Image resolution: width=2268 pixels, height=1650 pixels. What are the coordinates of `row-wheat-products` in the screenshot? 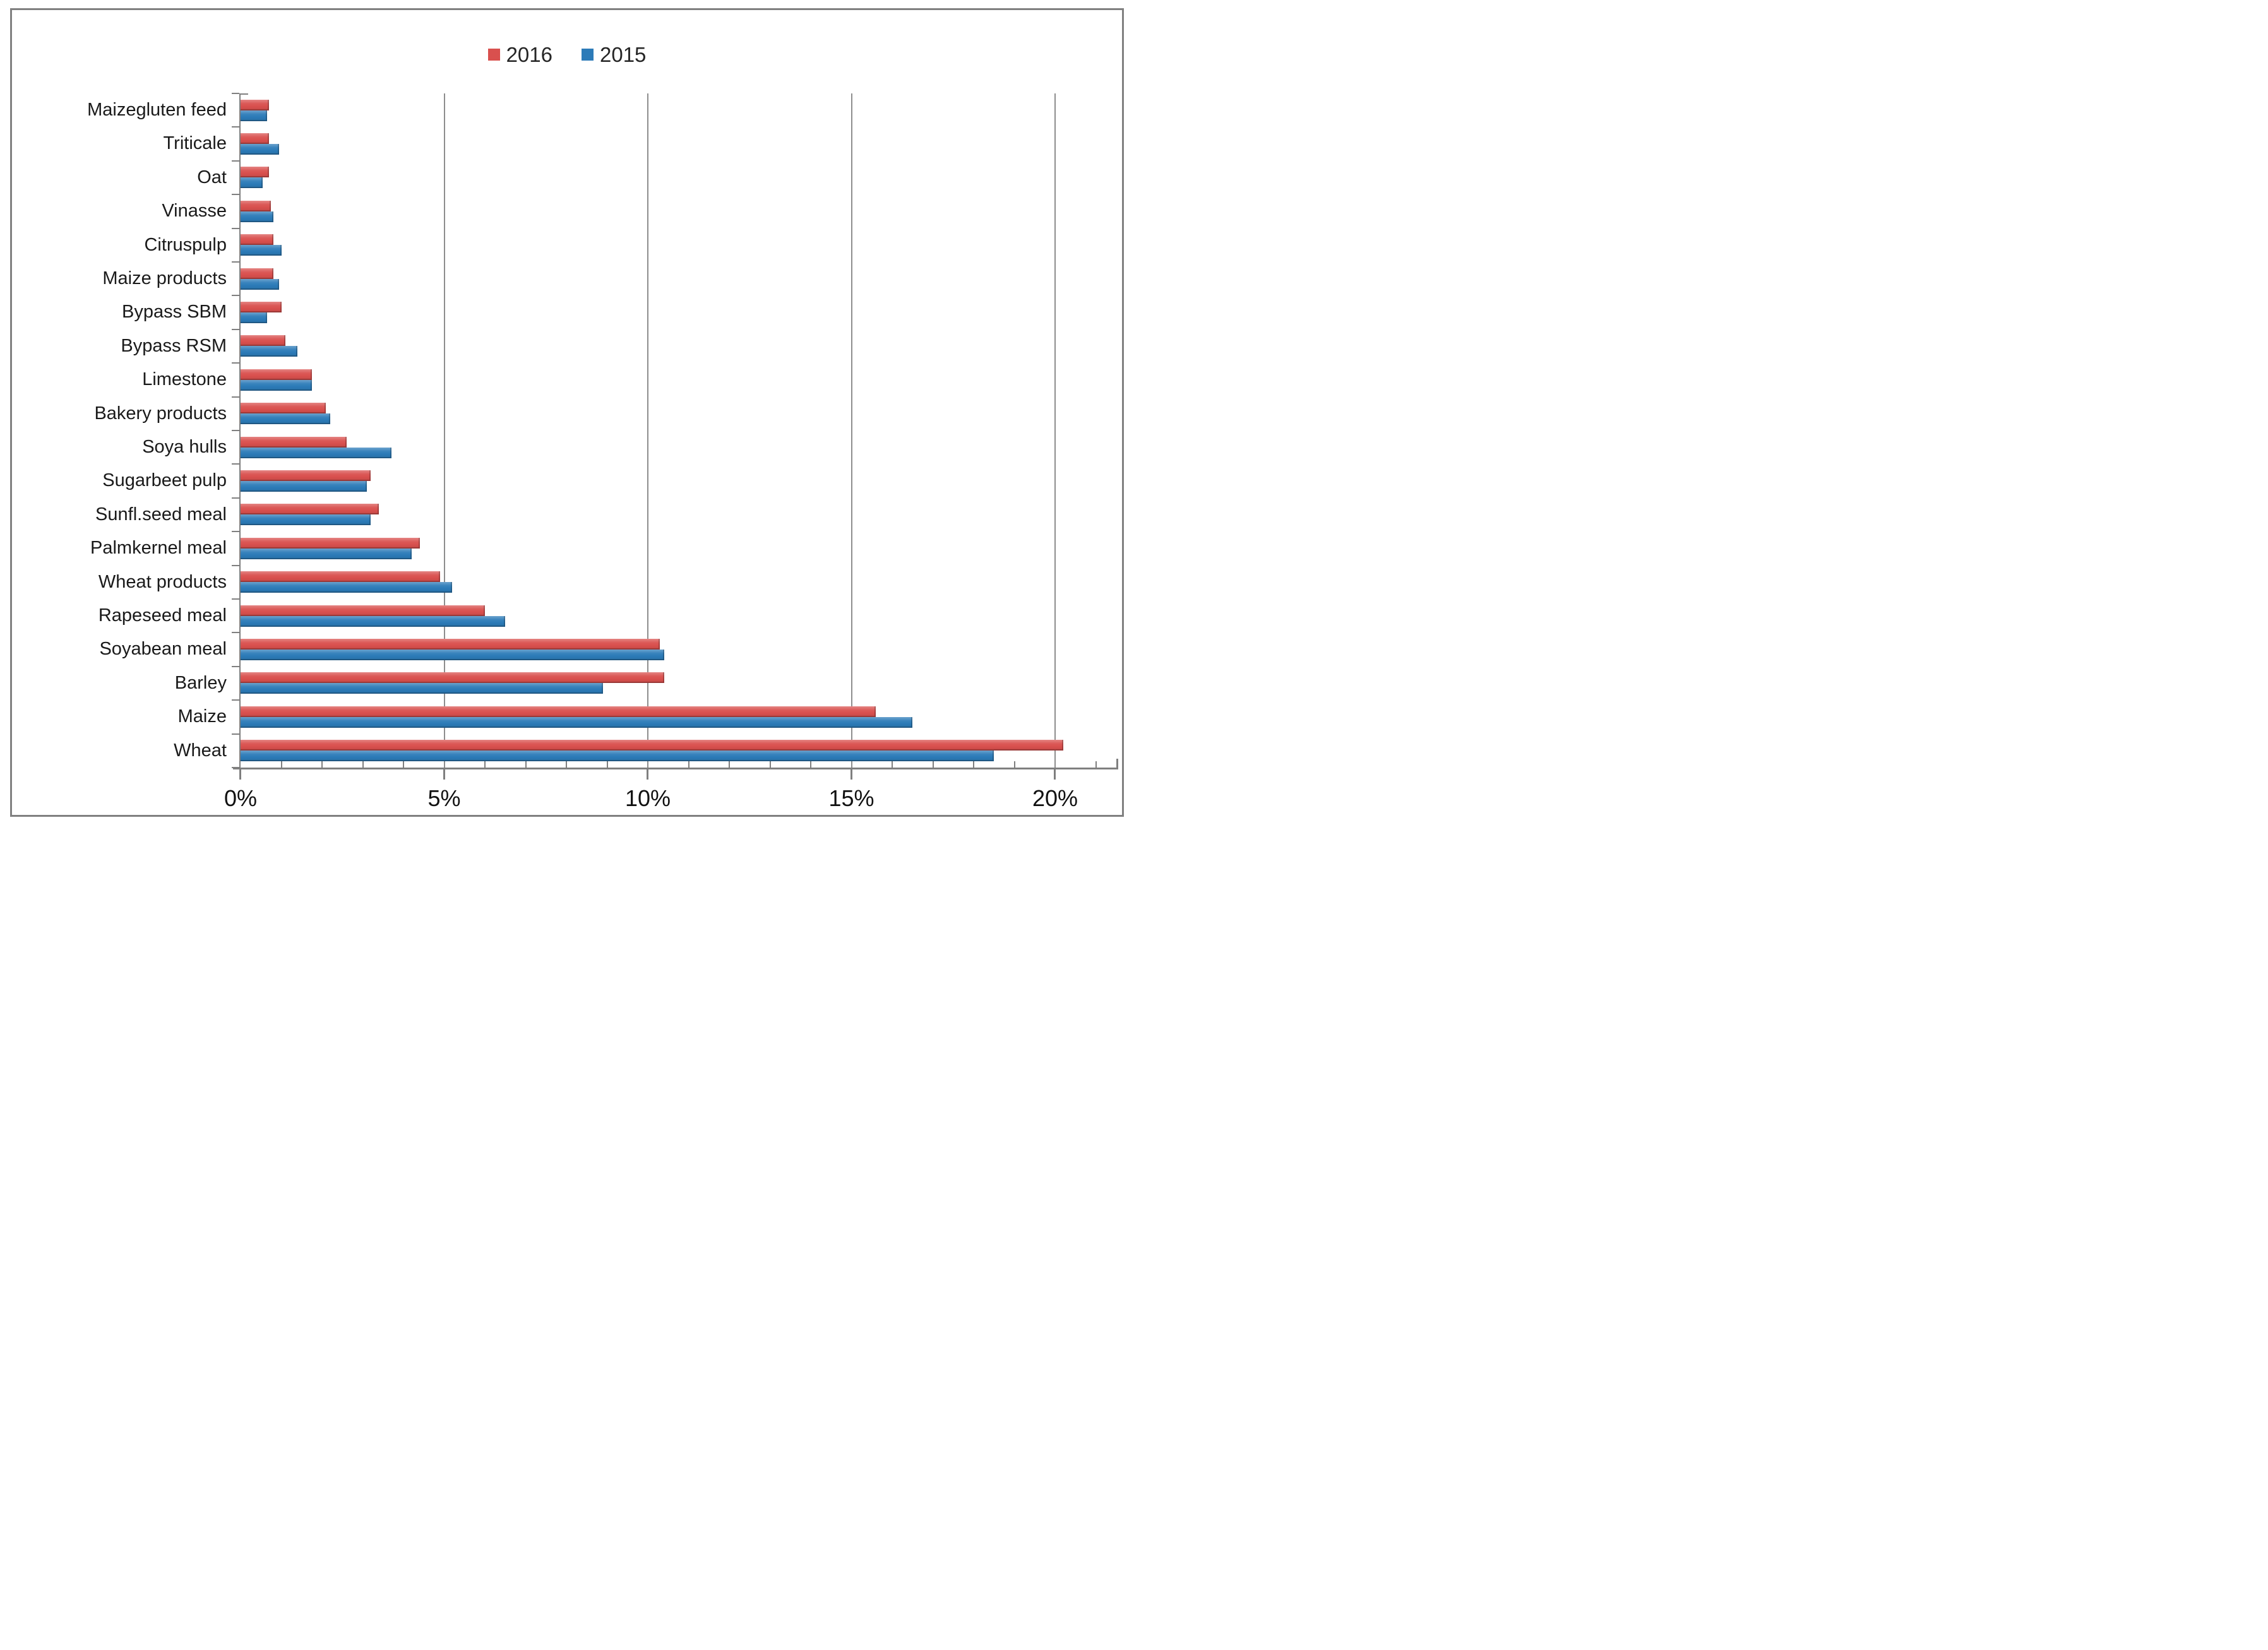 It's located at (679, 582).